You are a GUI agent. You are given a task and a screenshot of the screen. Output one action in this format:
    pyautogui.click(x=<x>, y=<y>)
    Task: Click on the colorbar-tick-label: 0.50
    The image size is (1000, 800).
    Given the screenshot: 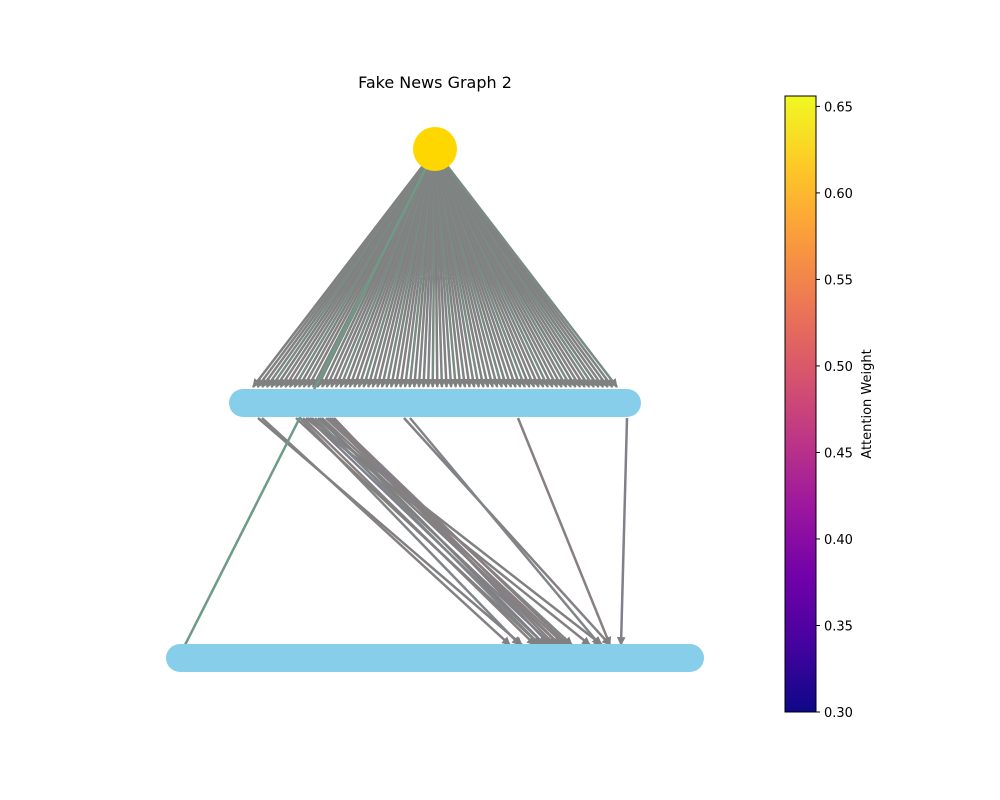 What is the action you would take?
    pyautogui.click(x=838, y=367)
    